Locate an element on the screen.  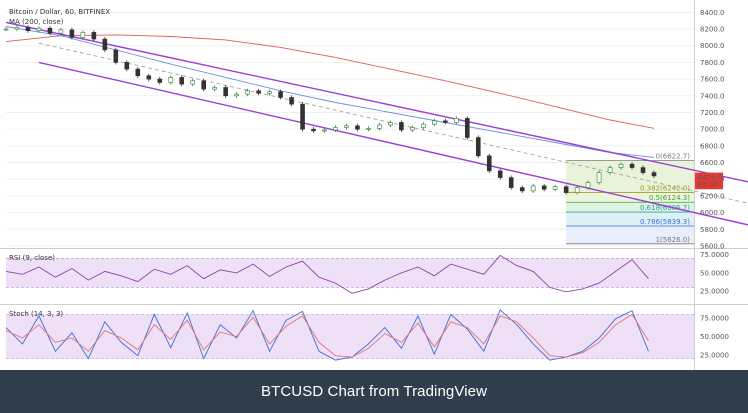
y-tick-label: 6200.0 is located at coordinates (712, 196).